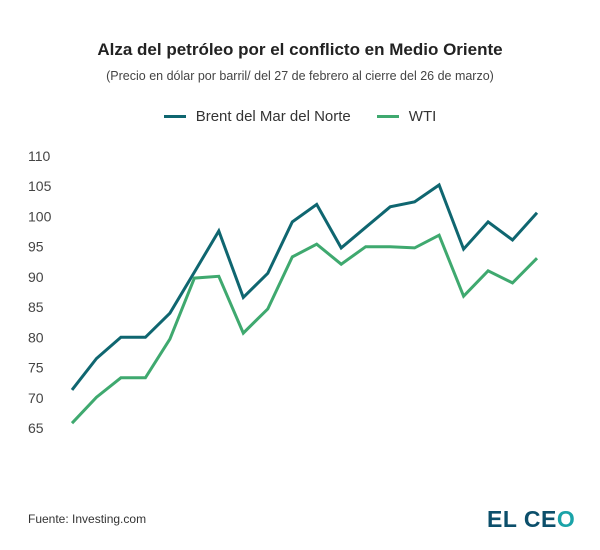 The image size is (600, 550). I want to click on y-tick-label: 110, so click(39, 156).